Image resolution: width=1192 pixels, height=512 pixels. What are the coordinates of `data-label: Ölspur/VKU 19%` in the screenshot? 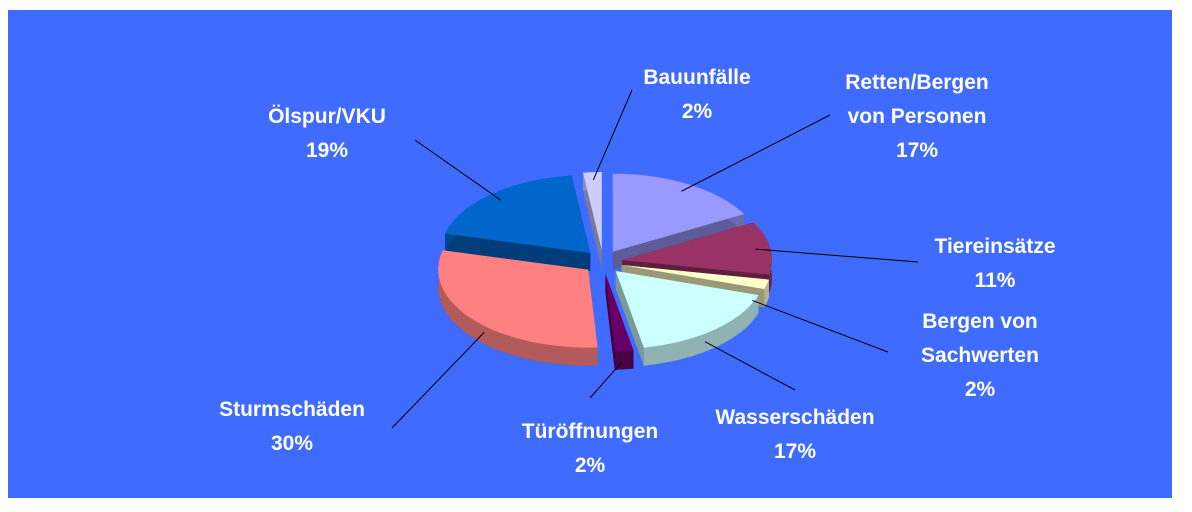 It's located at (327, 134).